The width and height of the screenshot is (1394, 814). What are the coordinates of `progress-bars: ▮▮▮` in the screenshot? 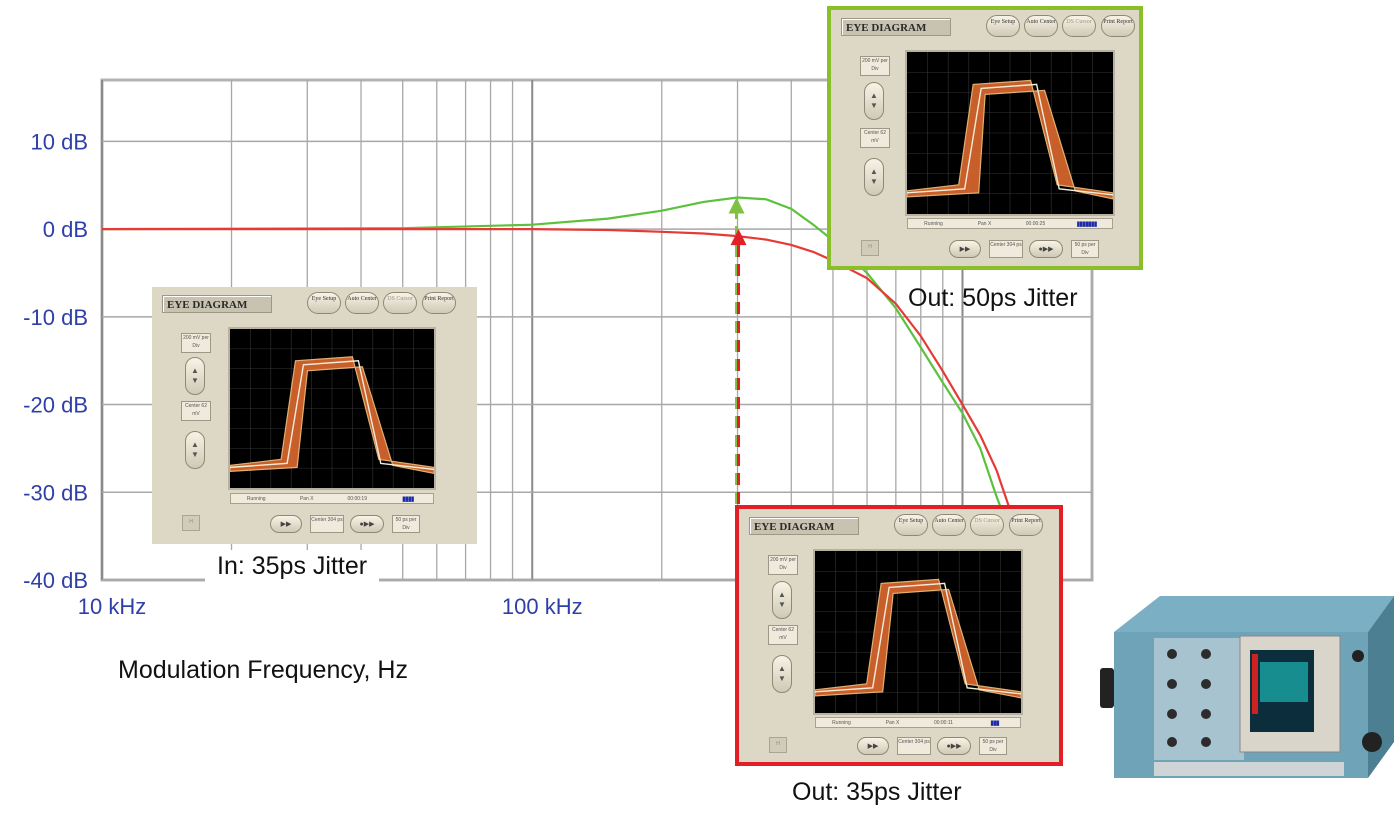 It's located at (995, 723).